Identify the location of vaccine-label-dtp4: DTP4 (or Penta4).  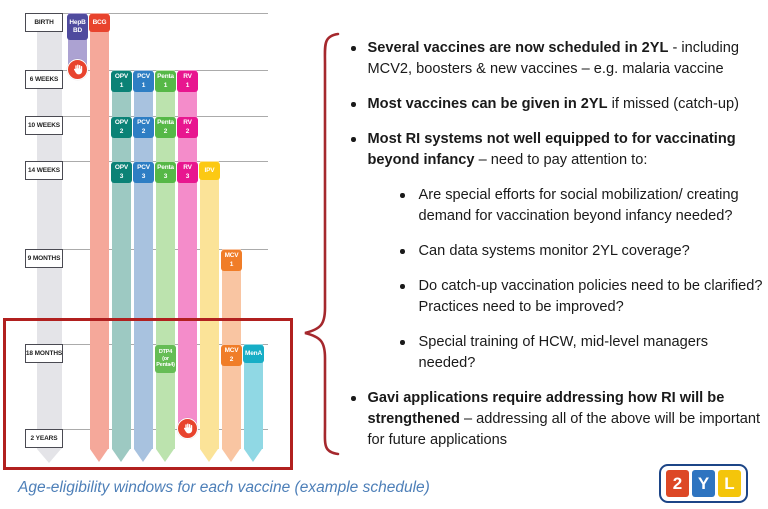
(165, 359).